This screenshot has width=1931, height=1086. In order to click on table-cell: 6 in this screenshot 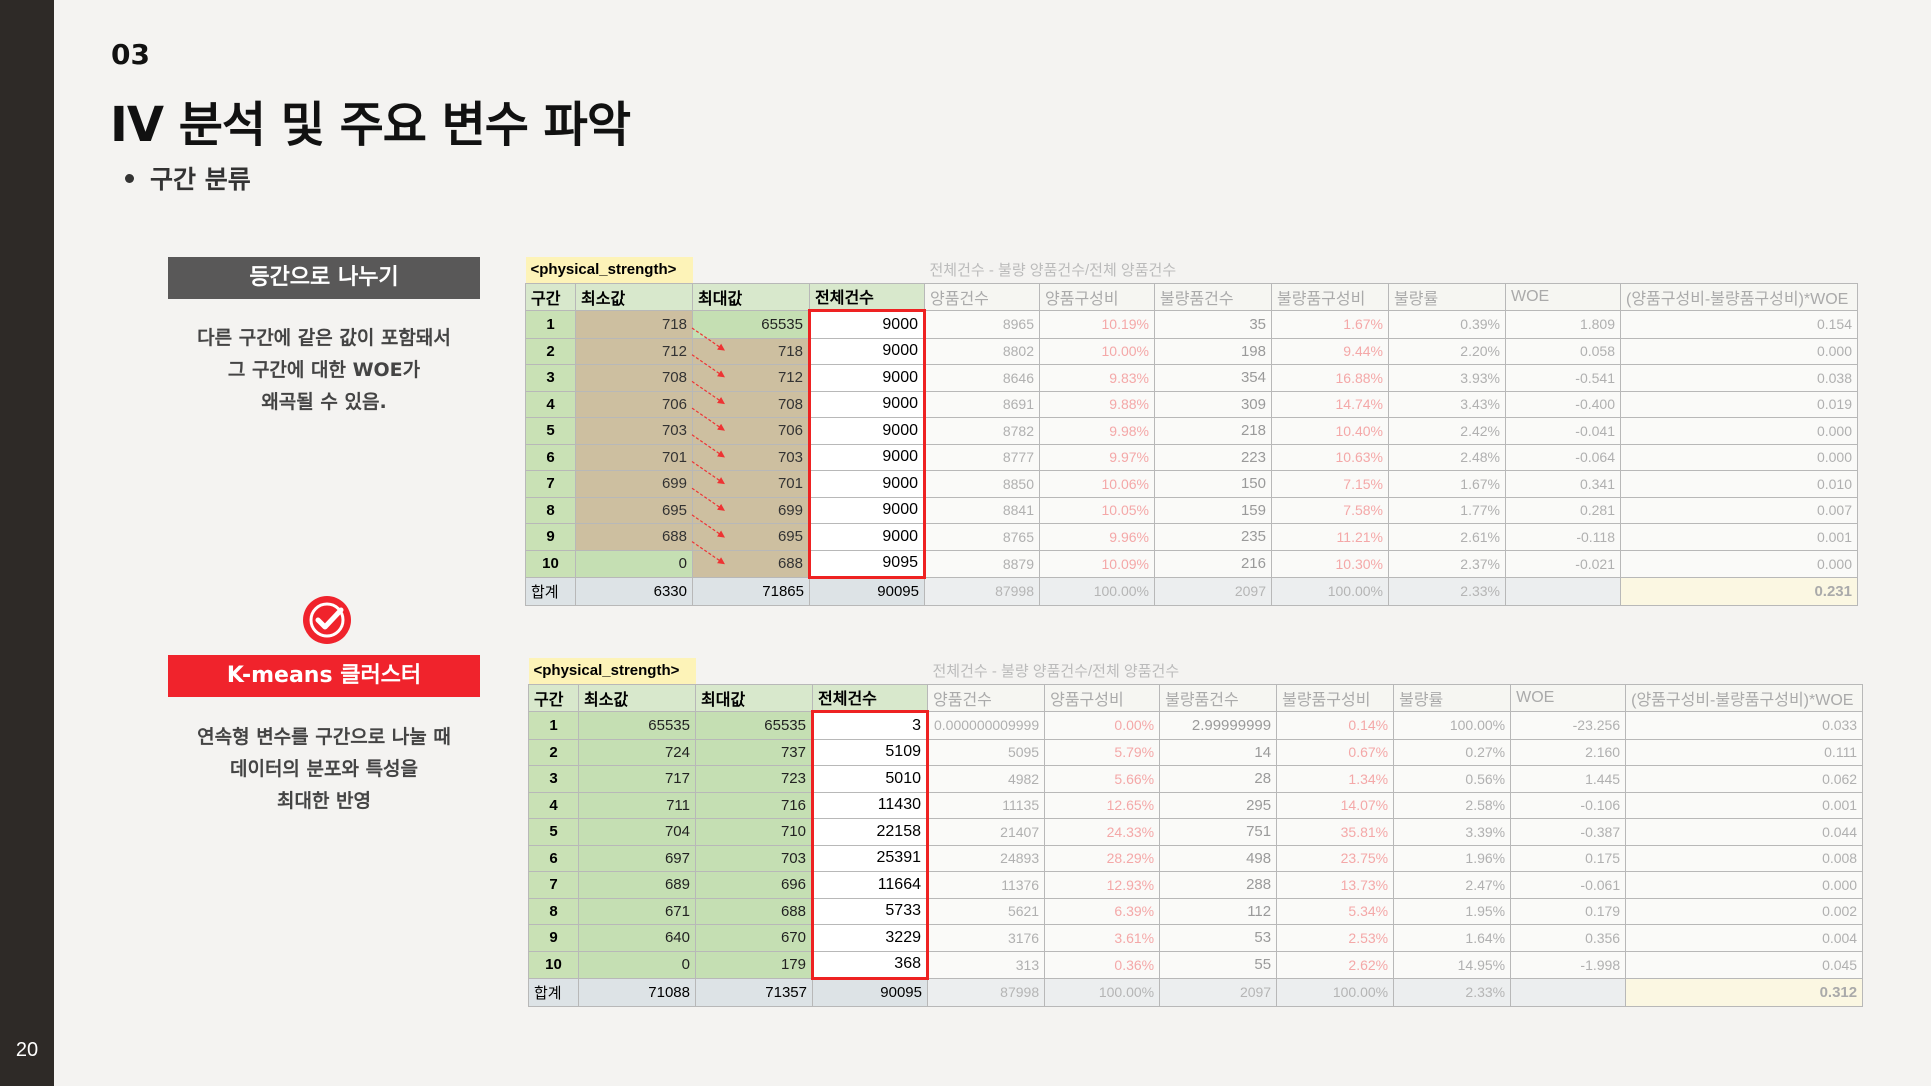, I will do `click(553, 858)`.